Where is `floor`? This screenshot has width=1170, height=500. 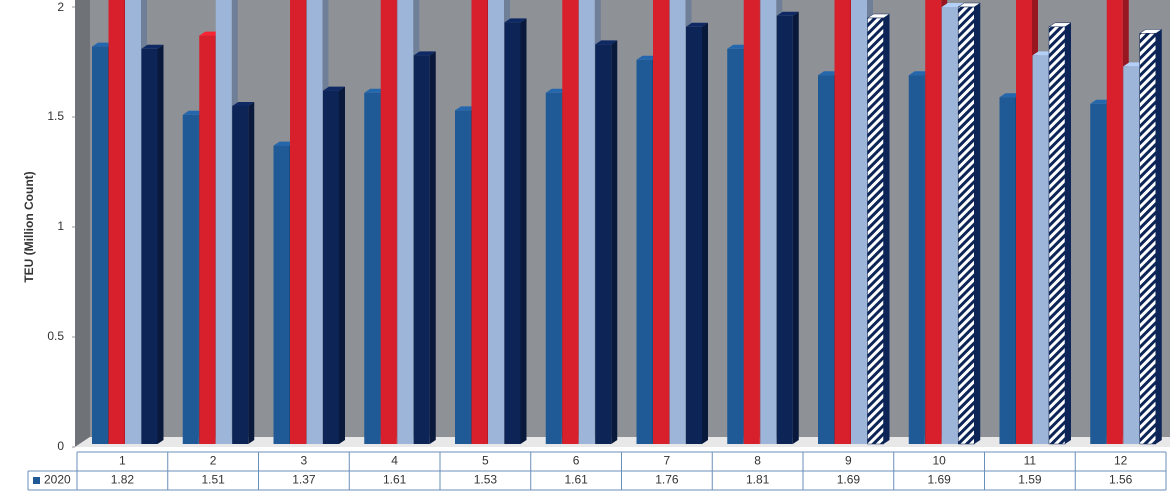
floor is located at coordinates (622, 442).